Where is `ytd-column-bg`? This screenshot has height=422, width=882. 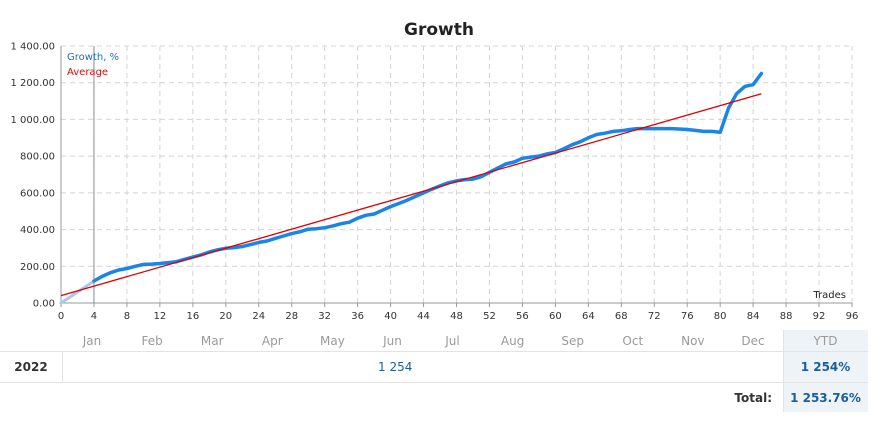 ytd-column-bg is located at coordinates (825, 371).